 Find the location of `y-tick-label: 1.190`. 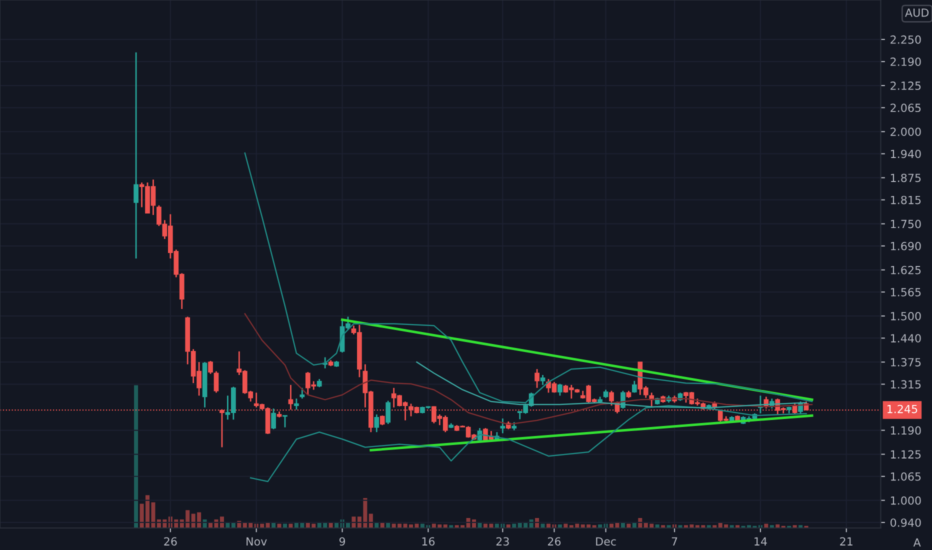

y-tick-label: 1.190 is located at coordinates (905, 430).